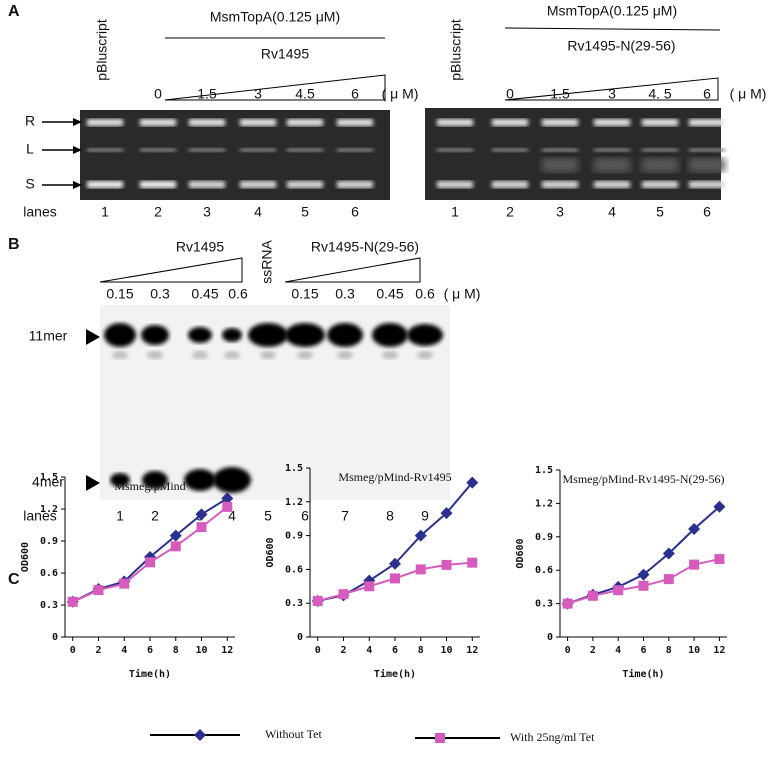 Image resolution: width=777 pixels, height=775 pixels. What do you see at coordinates (425, 516) in the screenshot?
I see `lane-number: 9` at bounding box center [425, 516].